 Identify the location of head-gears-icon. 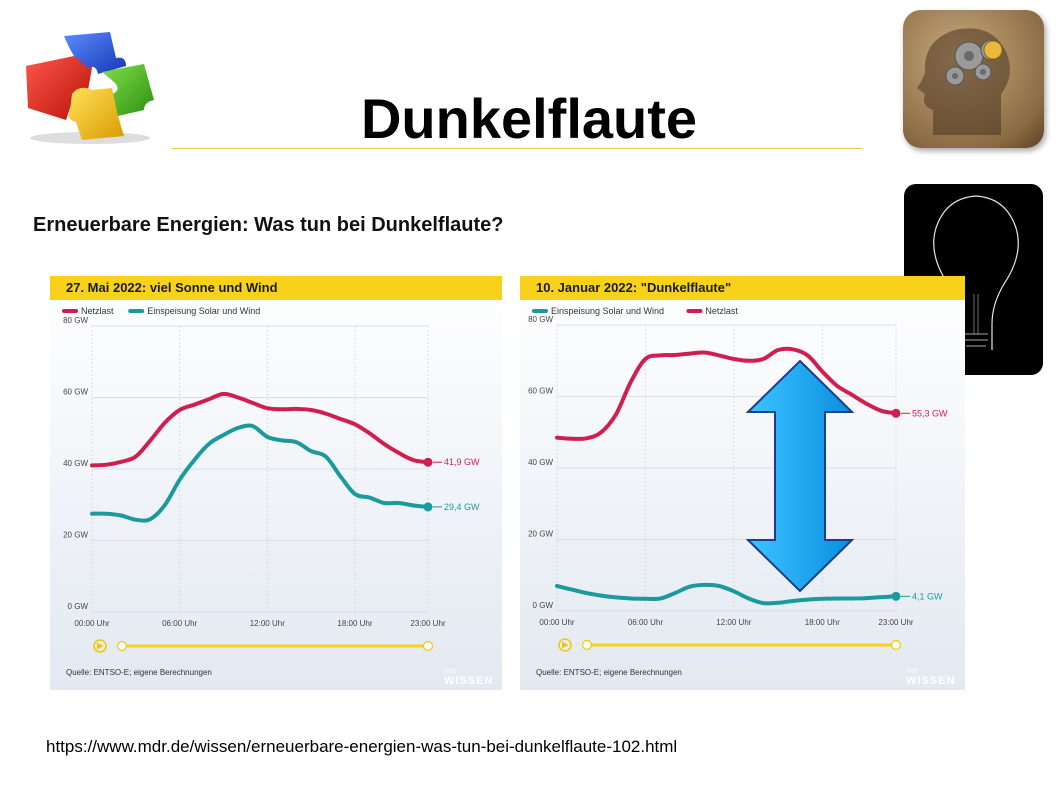
(973, 79).